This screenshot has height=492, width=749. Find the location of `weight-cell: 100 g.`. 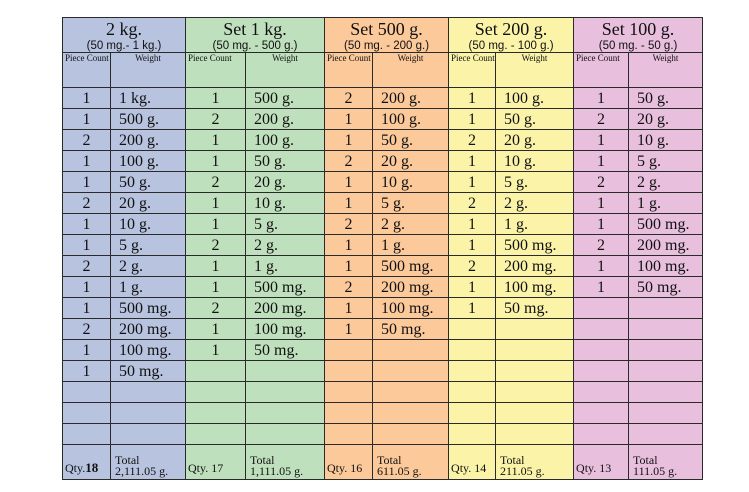

weight-cell: 100 g. is located at coordinates (535, 98).